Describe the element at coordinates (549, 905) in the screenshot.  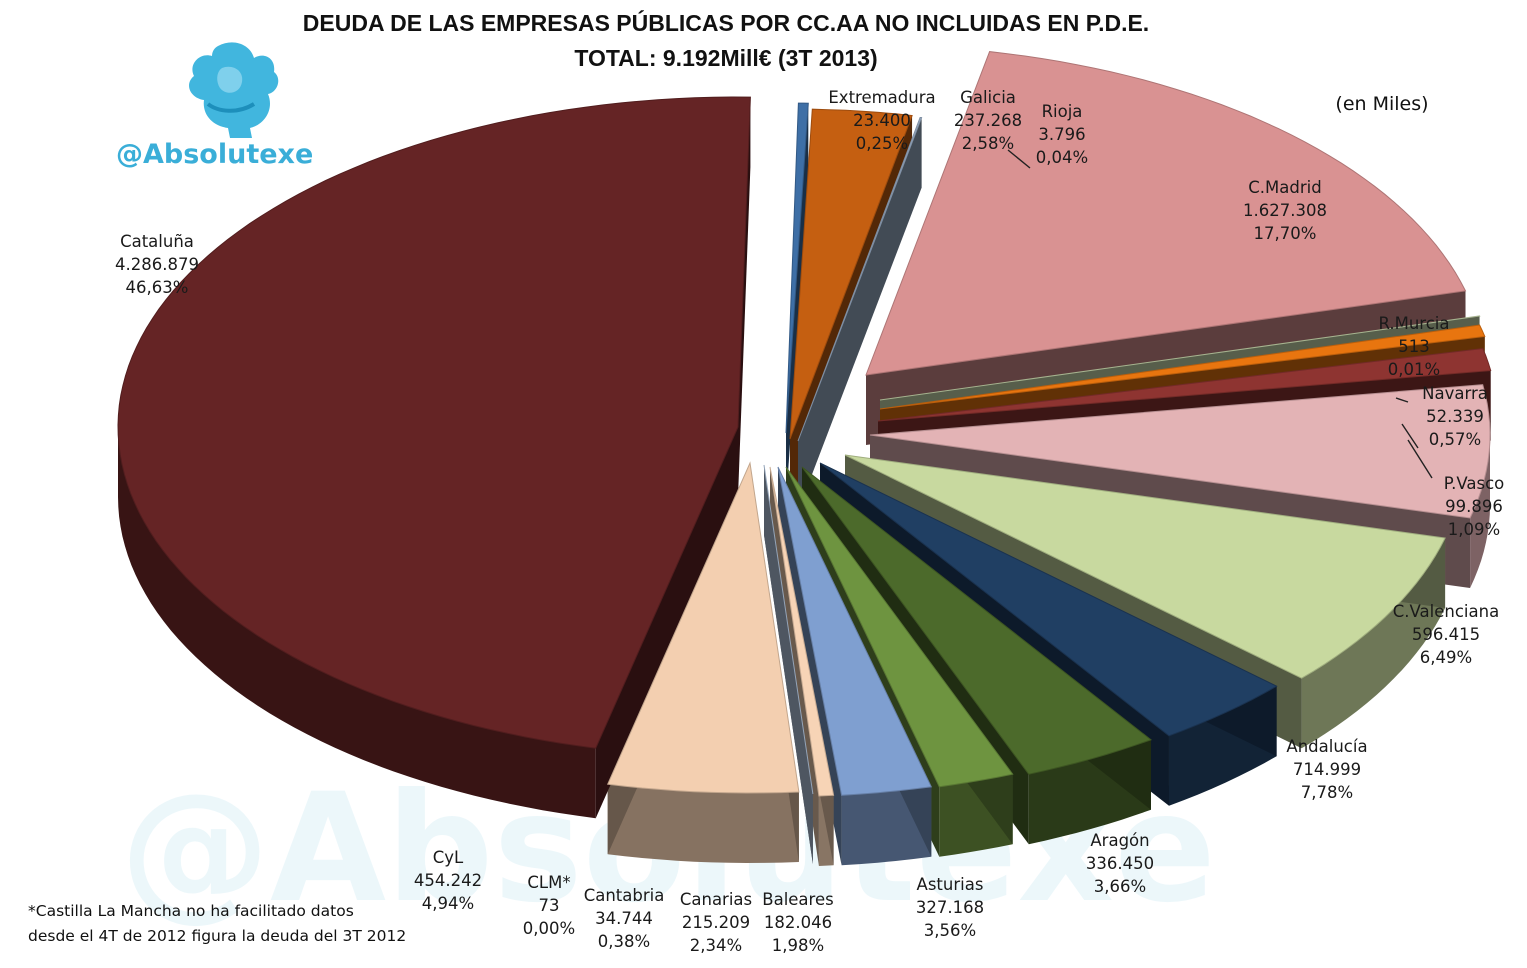
I see `slice-label-15: CLM* 73 0,00%` at that location.